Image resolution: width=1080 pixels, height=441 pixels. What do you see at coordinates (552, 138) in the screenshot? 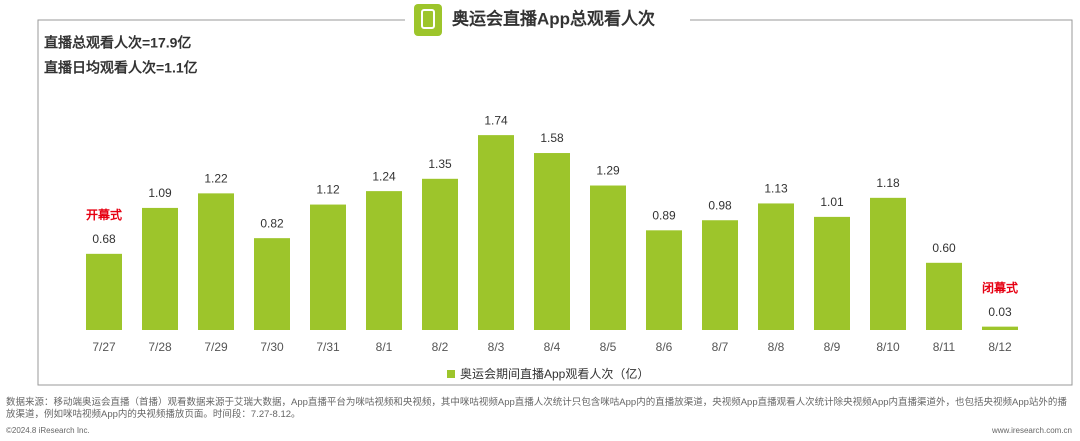
I see `value-label: 1.58` at bounding box center [552, 138].